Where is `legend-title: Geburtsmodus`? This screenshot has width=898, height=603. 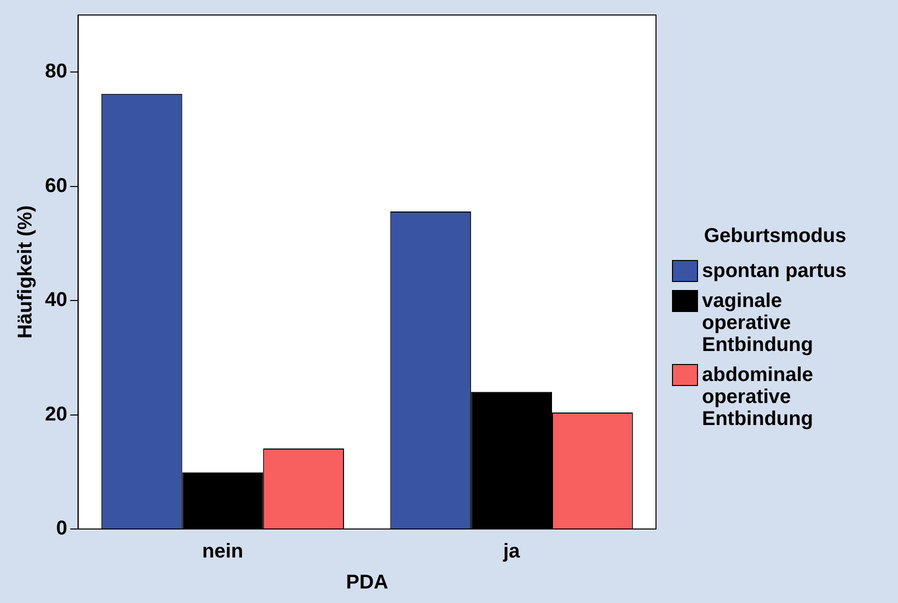 legend-title: Geburtsmodus is located at coordinates (776, 236).